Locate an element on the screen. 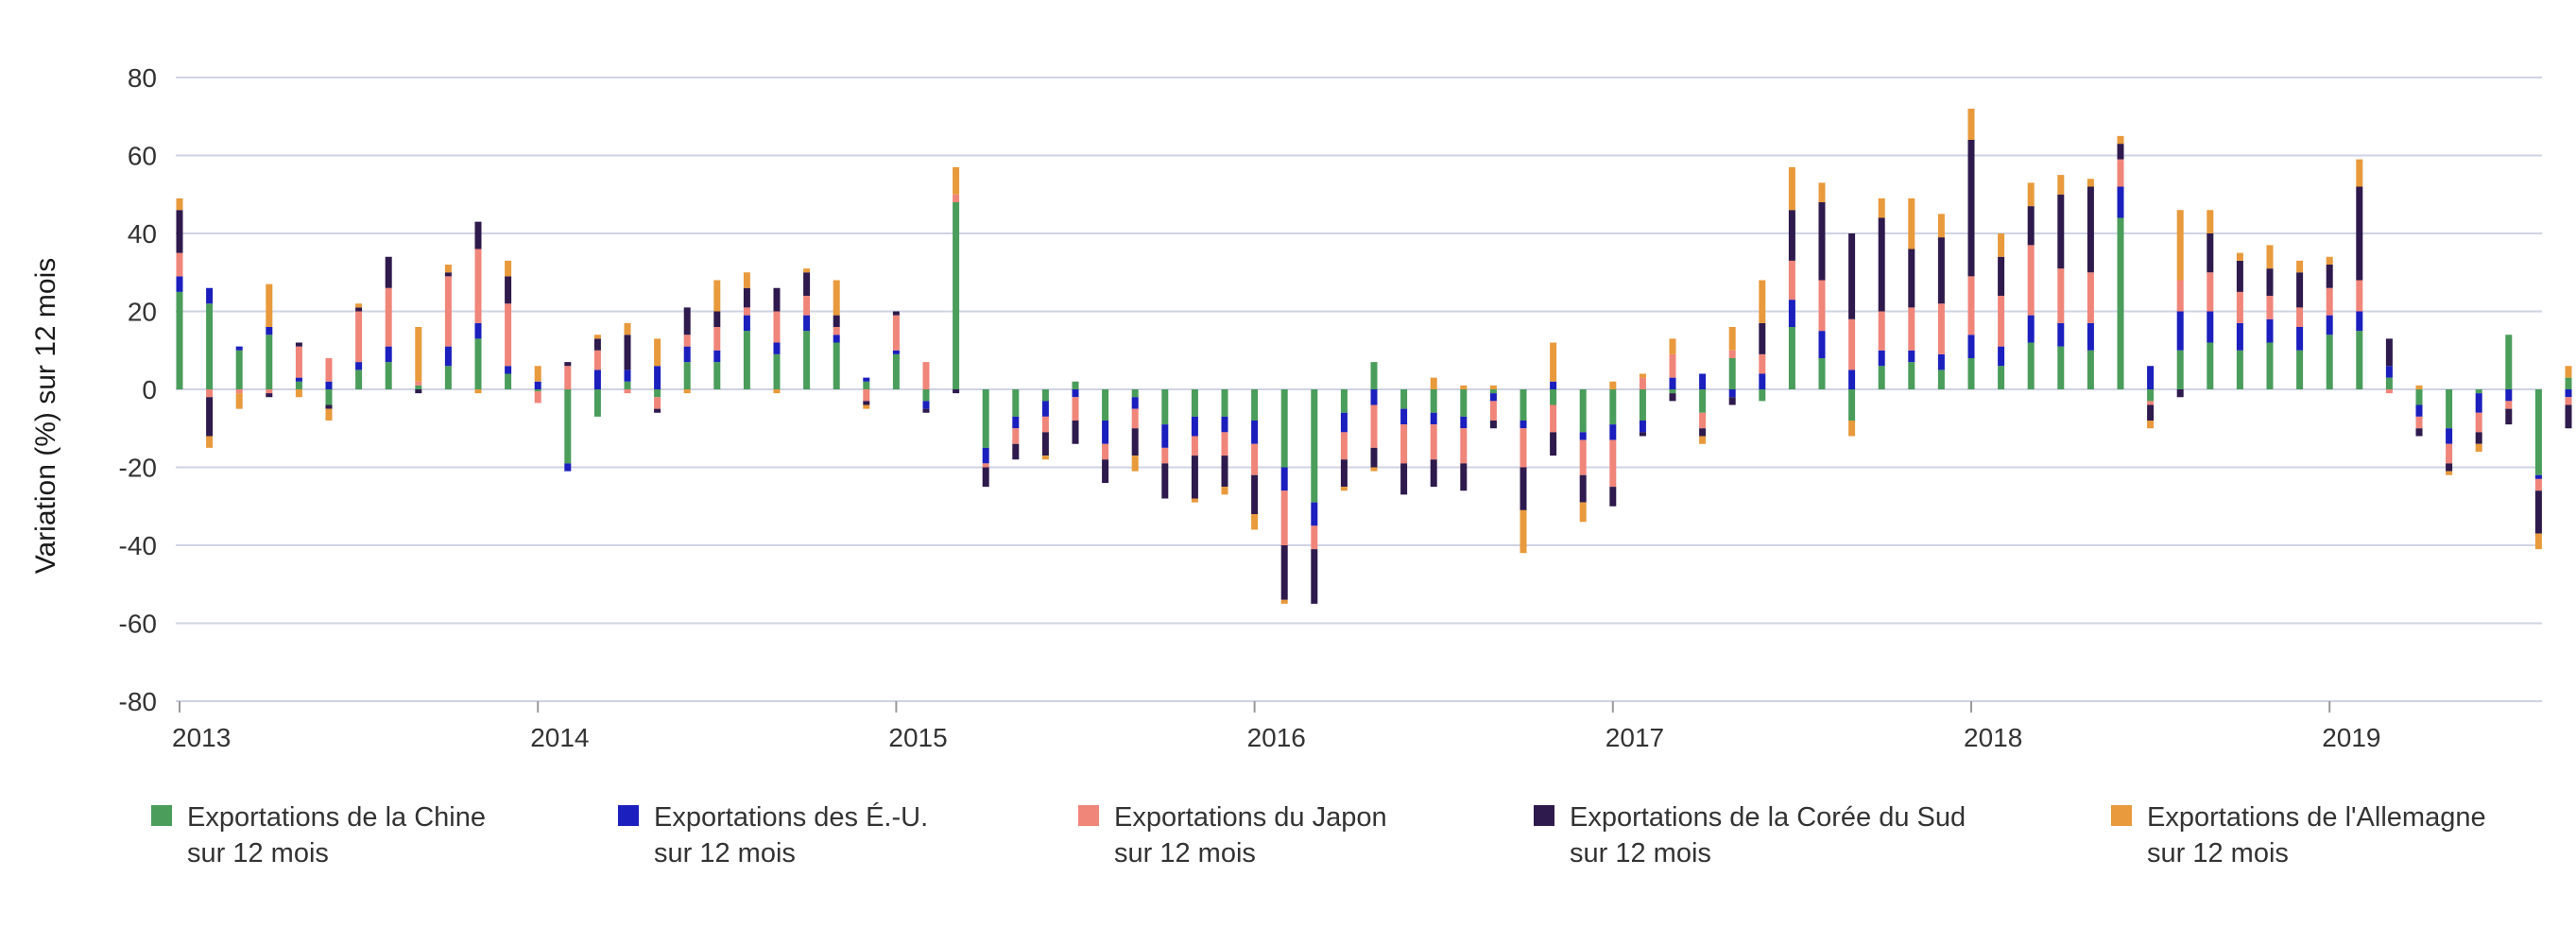 The width and height of the screenshot is (2576, 928). x-tick-label: 2018 is located at coordinates (1993, 737).